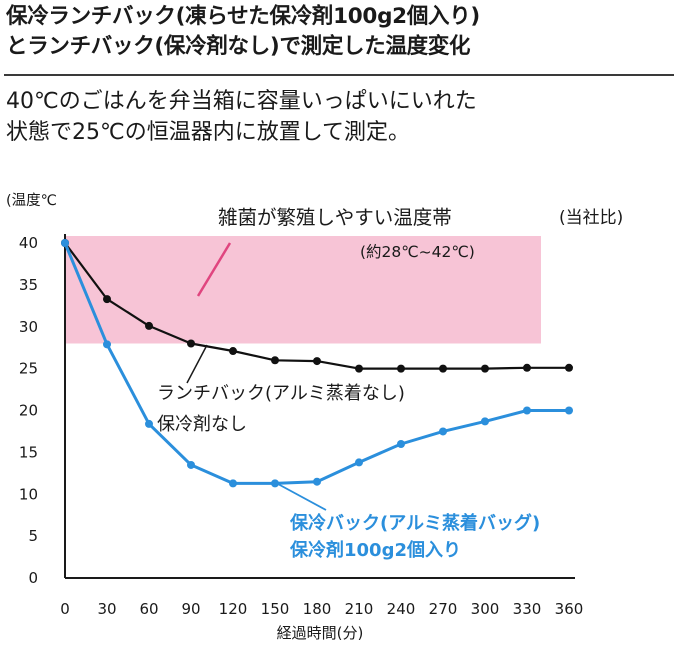  Describe the element at coordinates (335, 217) in the screenshot. I see `danger-zone-label: 雑菌が繁殖しやすい温度帯` at that location.